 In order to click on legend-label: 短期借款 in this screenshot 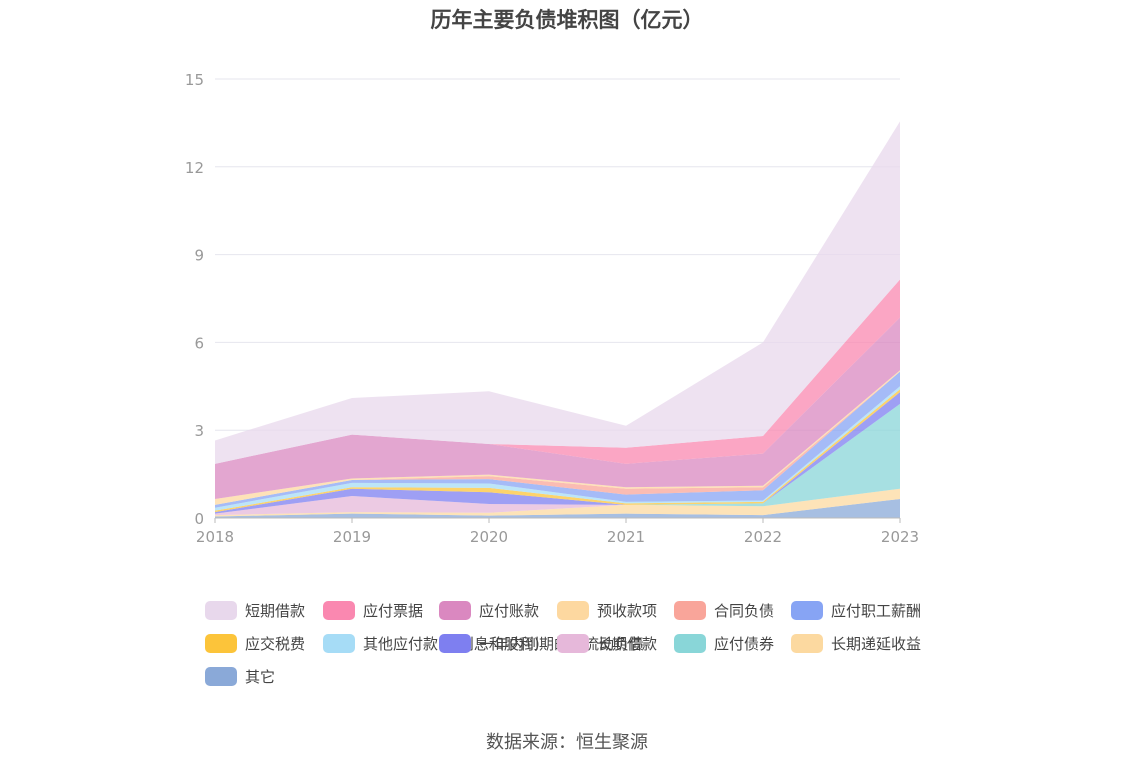, I will do `click(275, 610)`.